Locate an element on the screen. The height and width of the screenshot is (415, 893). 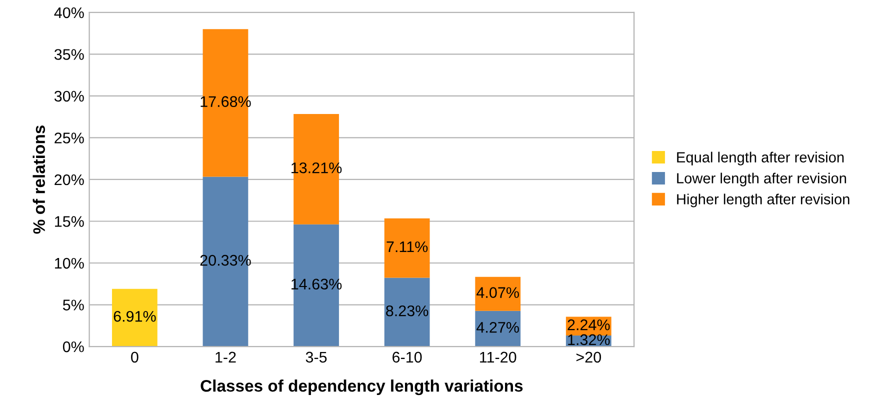
y-tick-label: 15% is located at coordinates (69, 221).